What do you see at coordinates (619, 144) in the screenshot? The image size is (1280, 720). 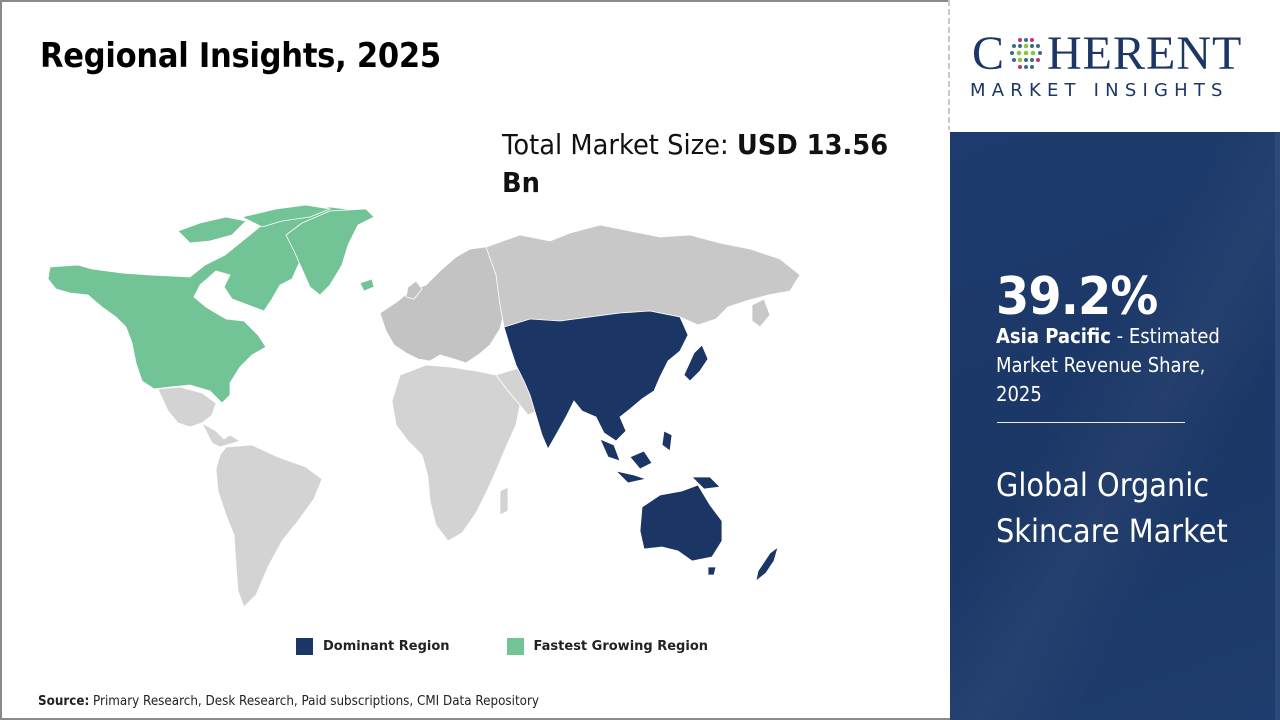 I see `market-size-label: Total Market Size:` at bounding box center [619, 144].